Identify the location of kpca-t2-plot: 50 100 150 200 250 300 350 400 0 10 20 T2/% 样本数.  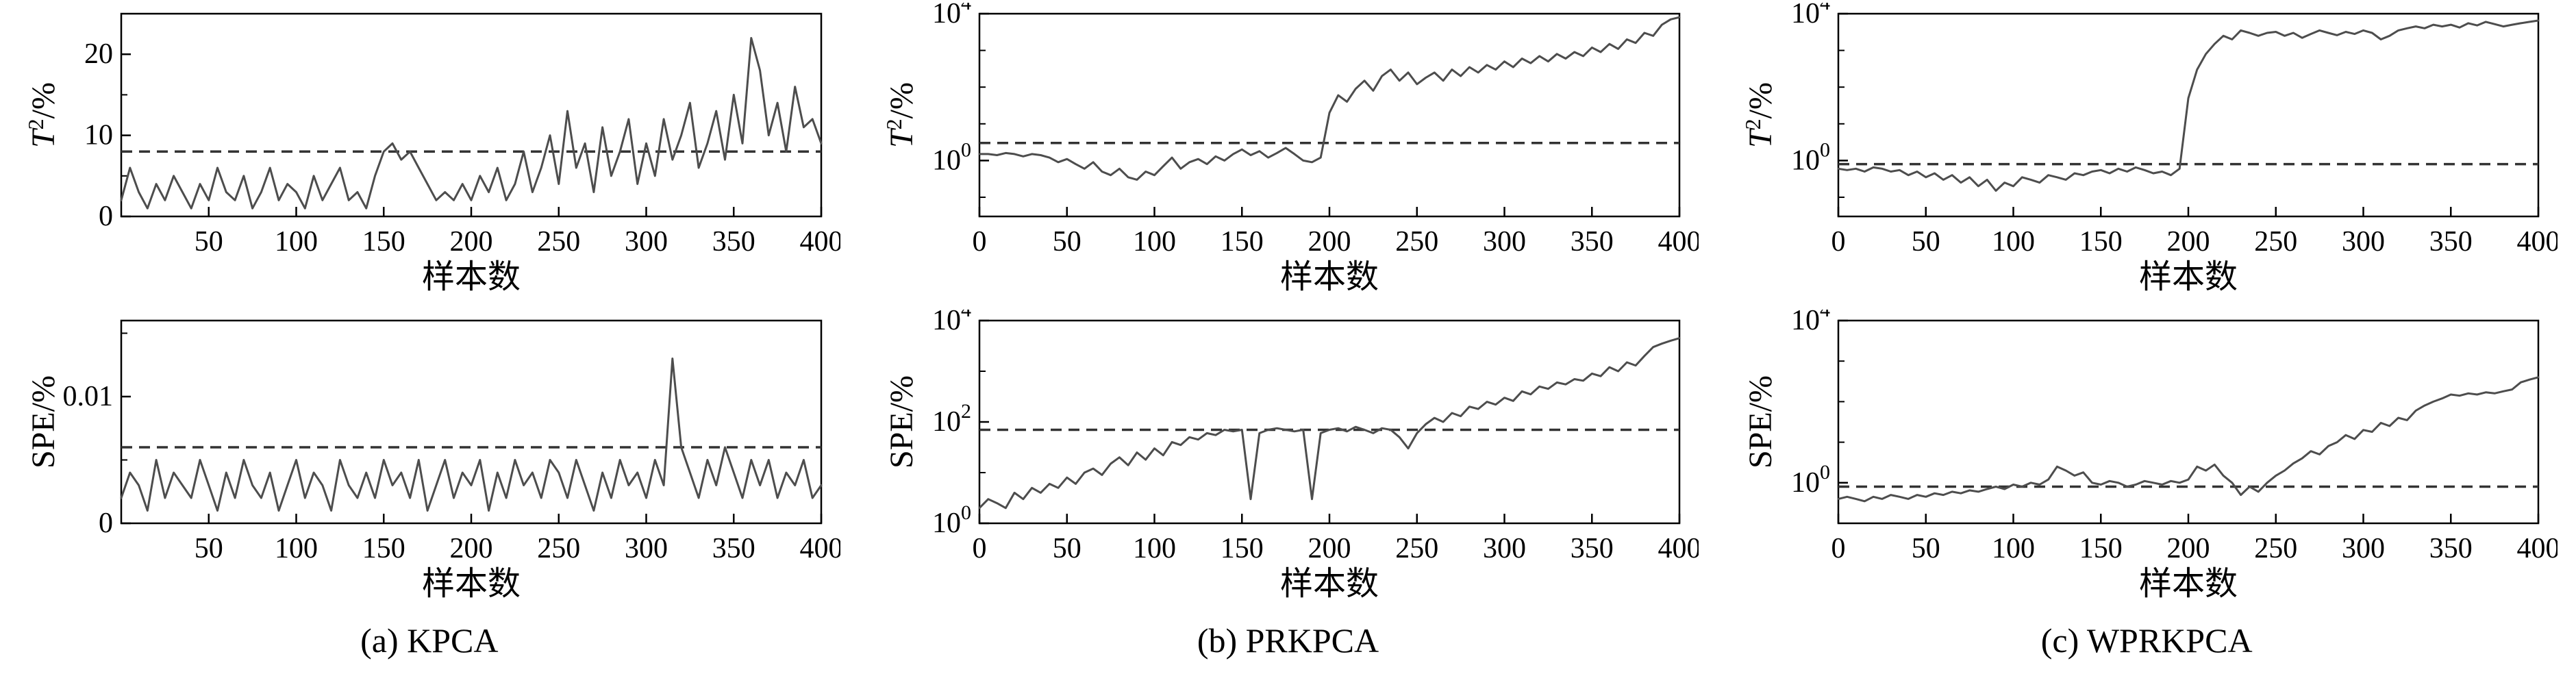
(432, 154).